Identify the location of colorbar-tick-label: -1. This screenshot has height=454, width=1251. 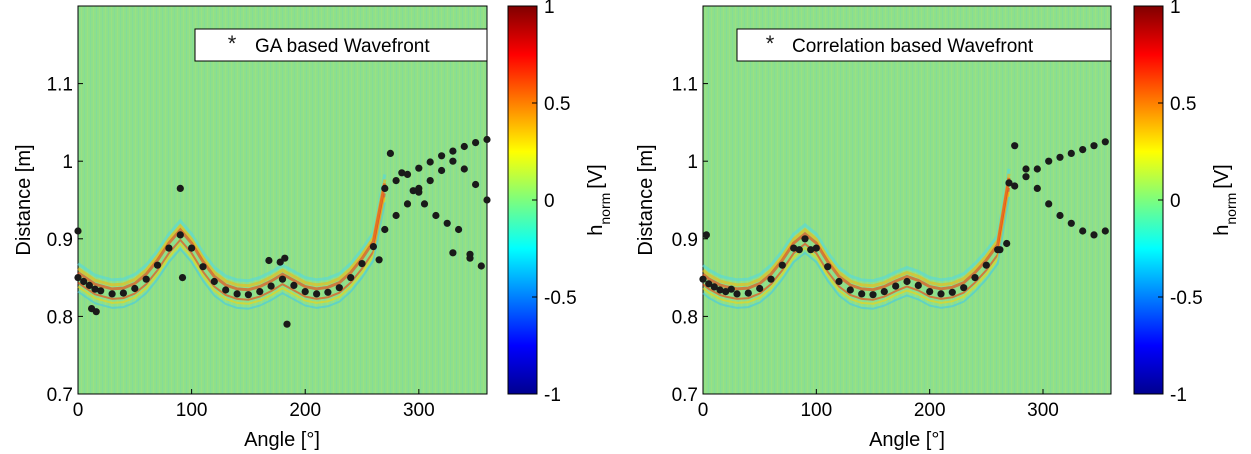
(1178, 395).